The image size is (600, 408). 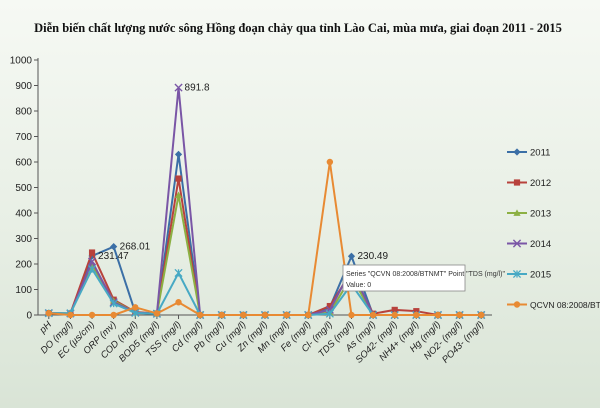 What do you see at coordinates (517, 243) in the screenshot?
I see `legend-marker-2014` at bounding box center [517, 243].